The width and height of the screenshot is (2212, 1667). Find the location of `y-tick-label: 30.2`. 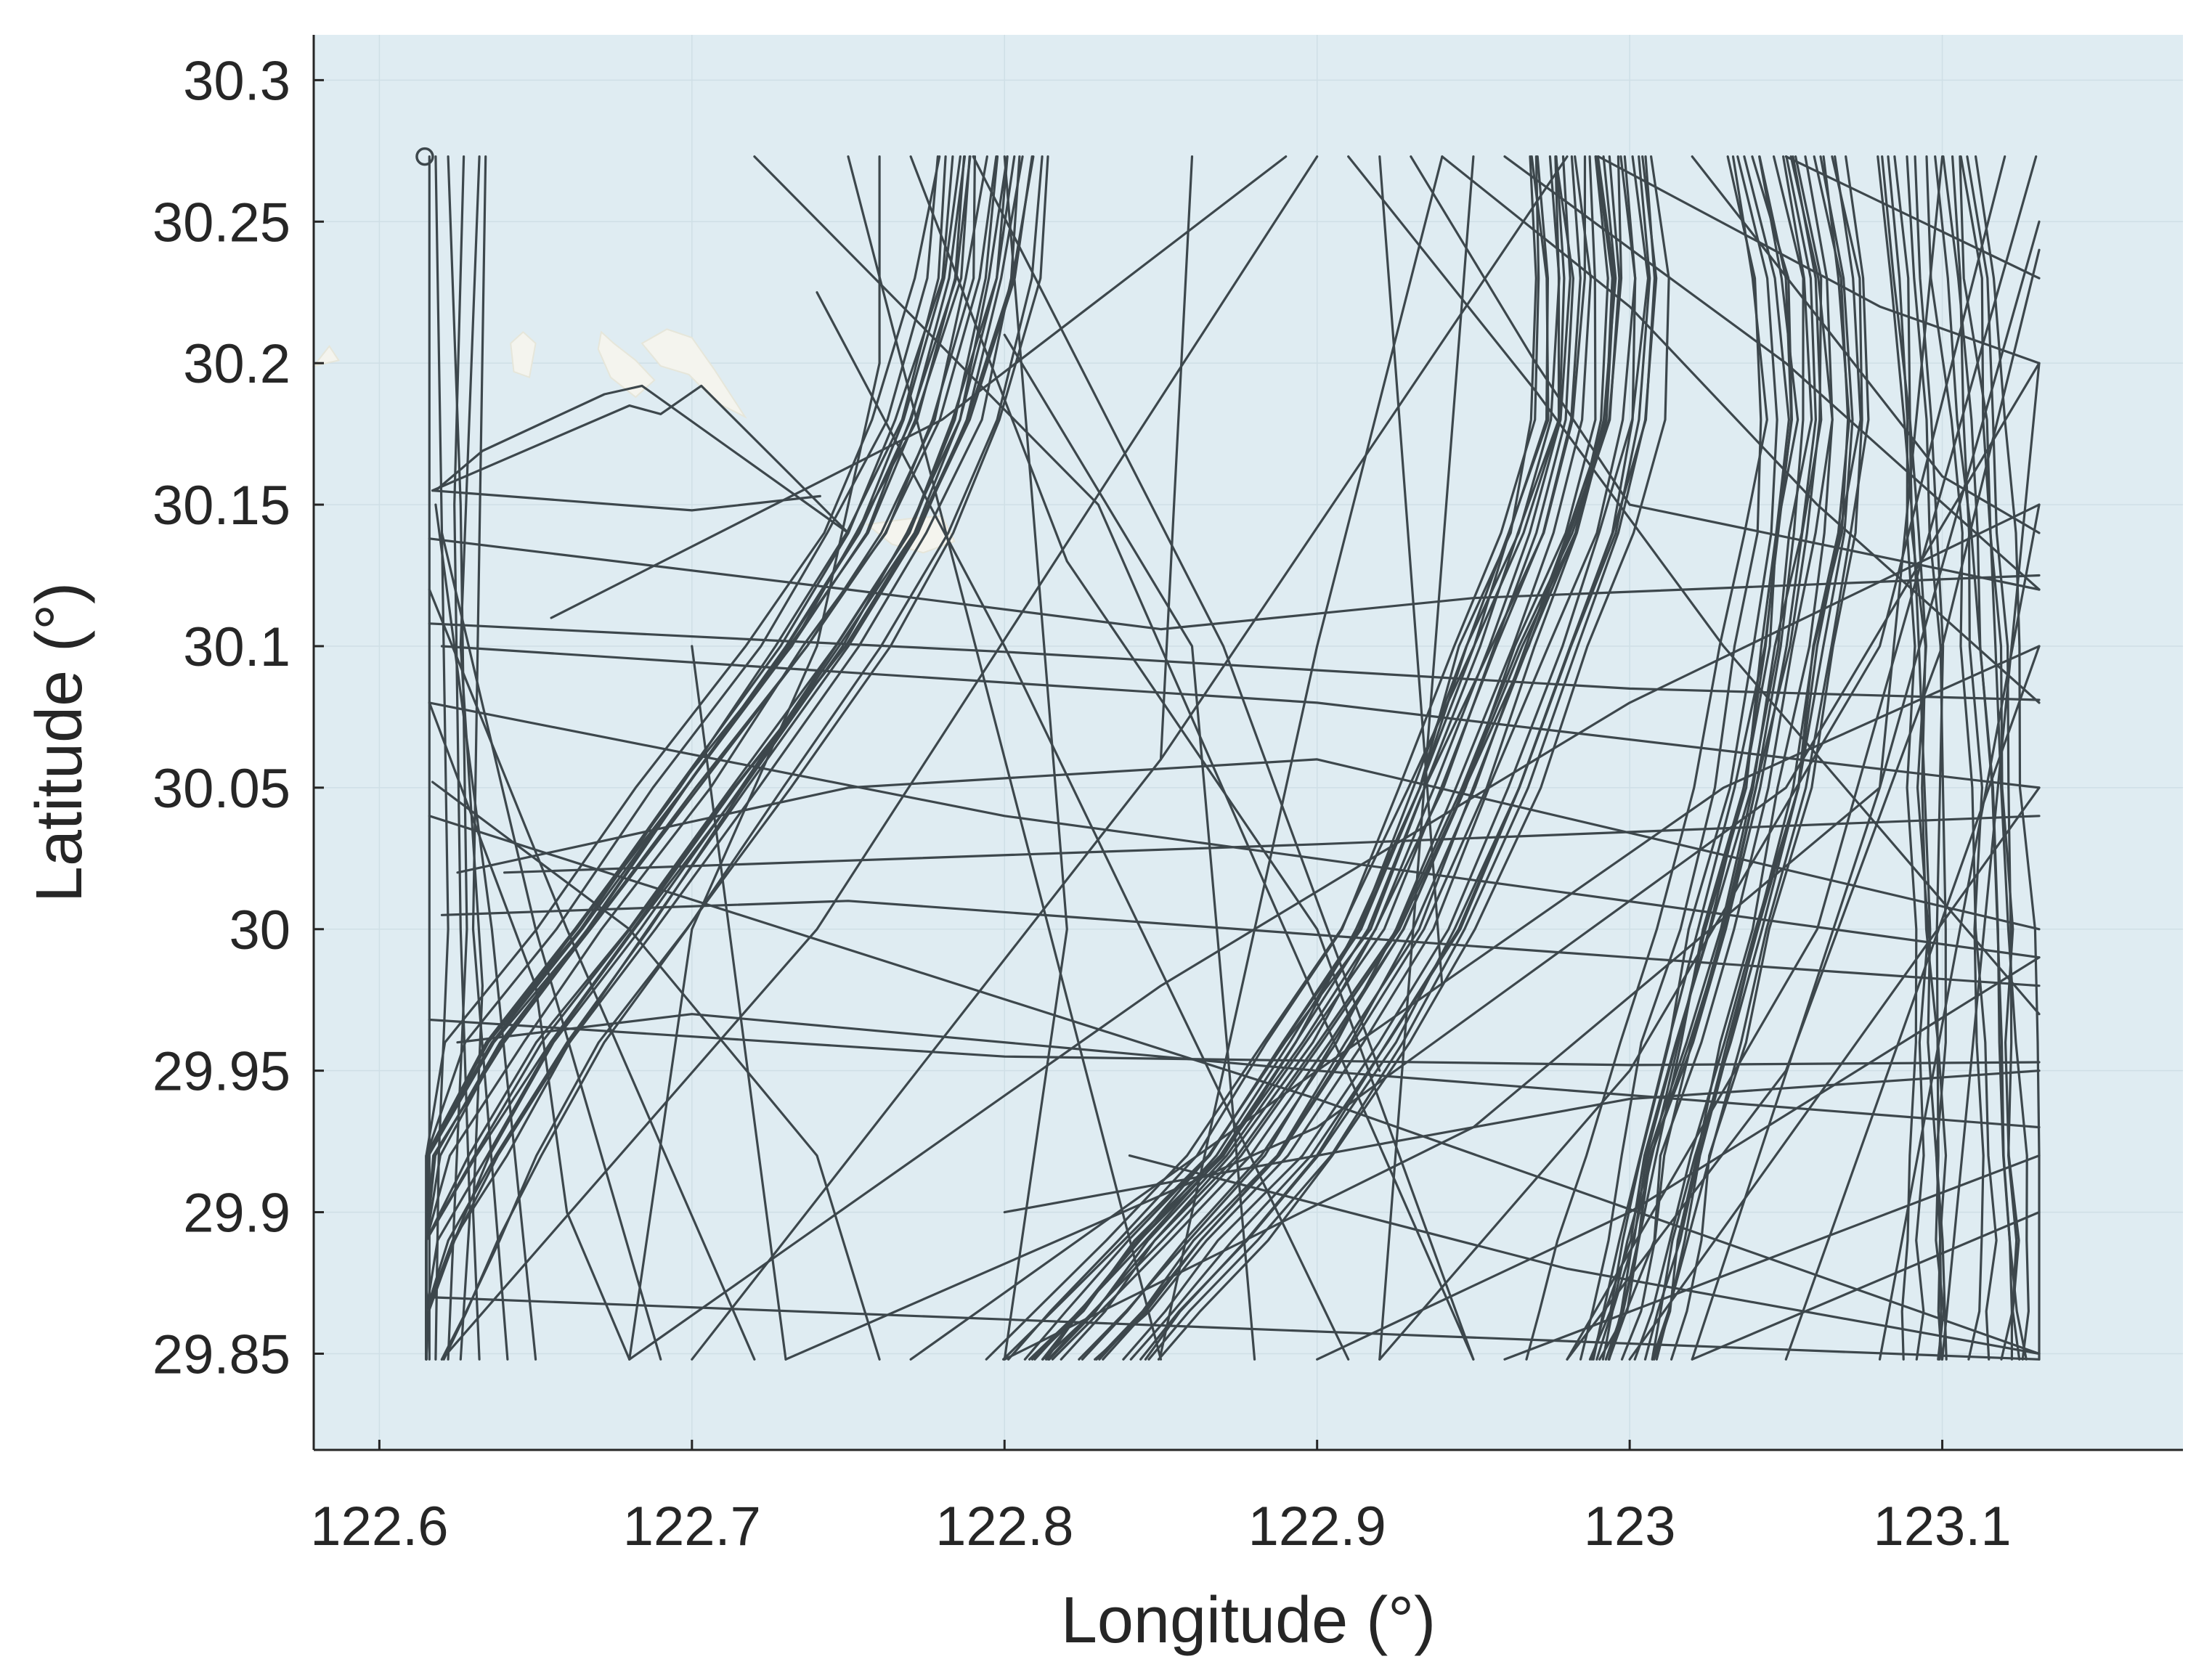

y-tick-label: 30.2 is located at coordinates (237, 364).